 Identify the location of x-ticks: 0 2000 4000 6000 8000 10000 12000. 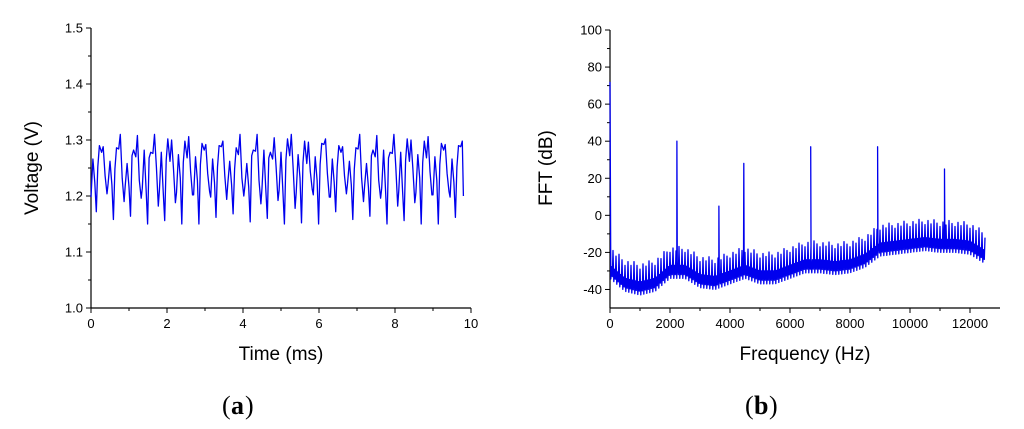
(797, 319).